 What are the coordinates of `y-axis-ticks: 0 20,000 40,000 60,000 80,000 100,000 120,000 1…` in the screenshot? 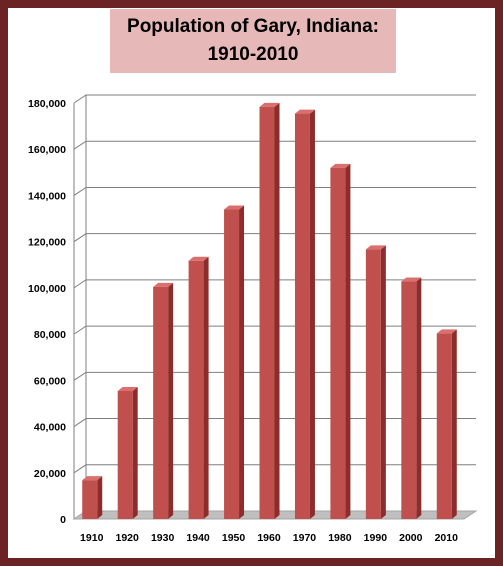 It's located at (47, 312).